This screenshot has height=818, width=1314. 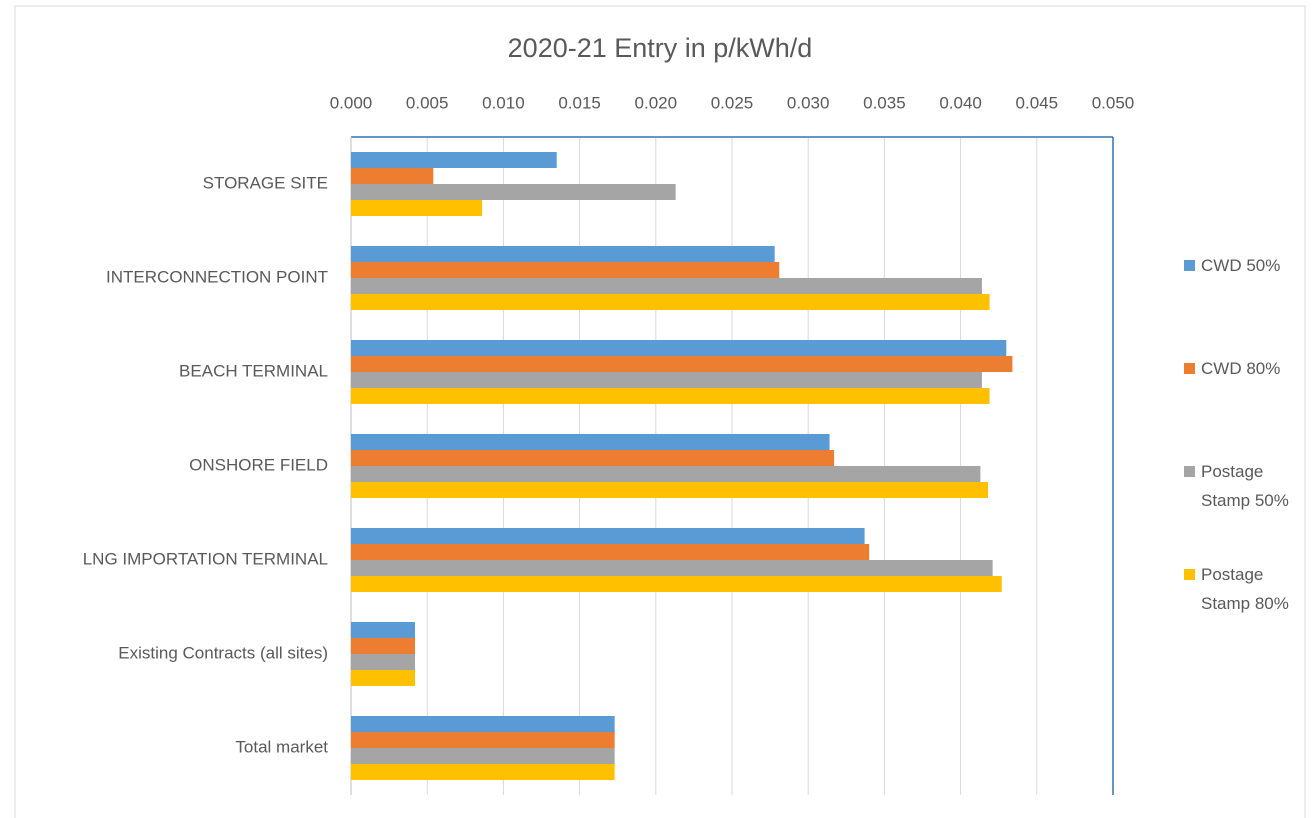 I want to click on legend-entry: Postage Stamp 50%, so click(x=1237, y=486).